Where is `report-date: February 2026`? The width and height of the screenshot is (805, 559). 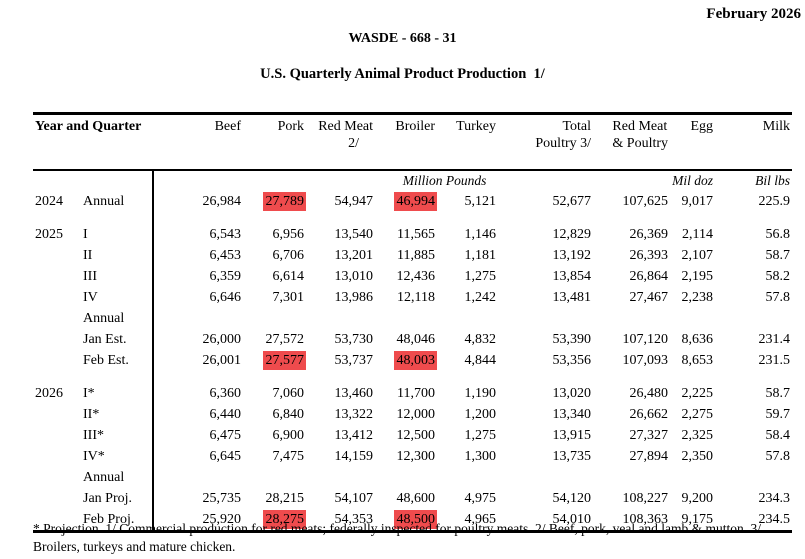
report-date: February 2026 is located at coordinates (753, 14).